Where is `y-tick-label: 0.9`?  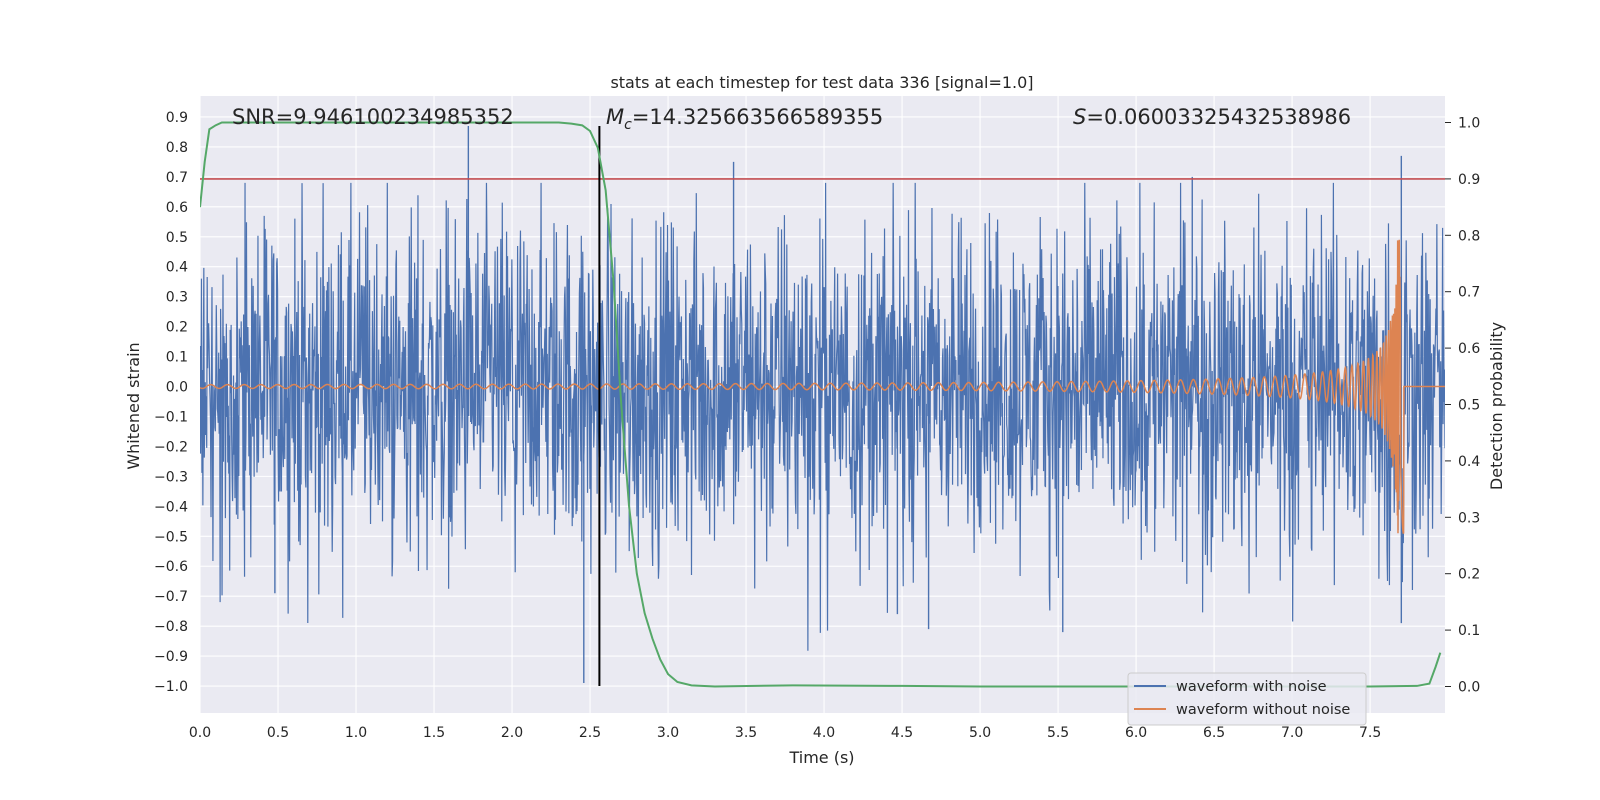 y-tick-label: 0.9 is located at coordinates (177, 118).